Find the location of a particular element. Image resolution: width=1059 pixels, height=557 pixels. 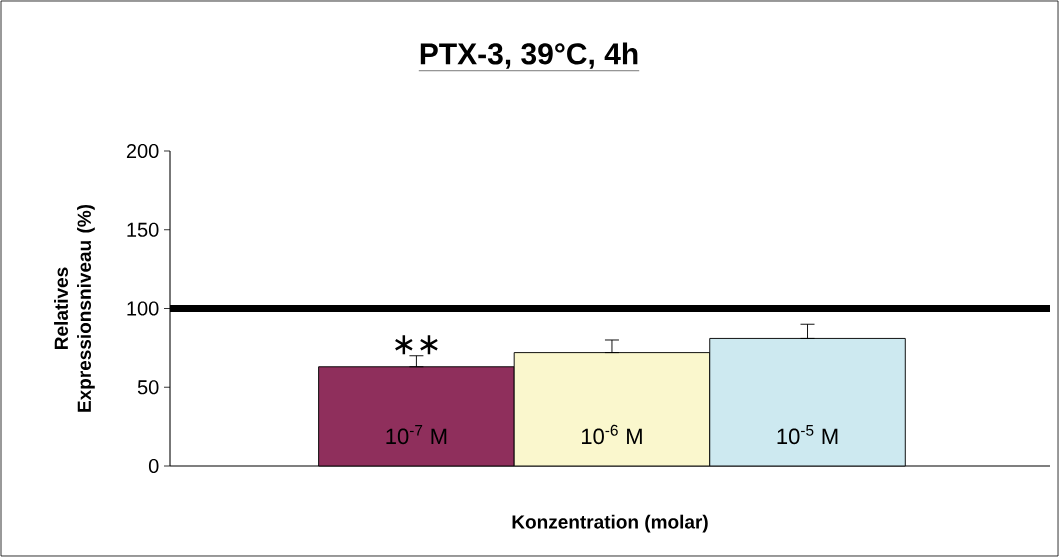

y-tick-label: 0 is located at coordinates (153, 466).